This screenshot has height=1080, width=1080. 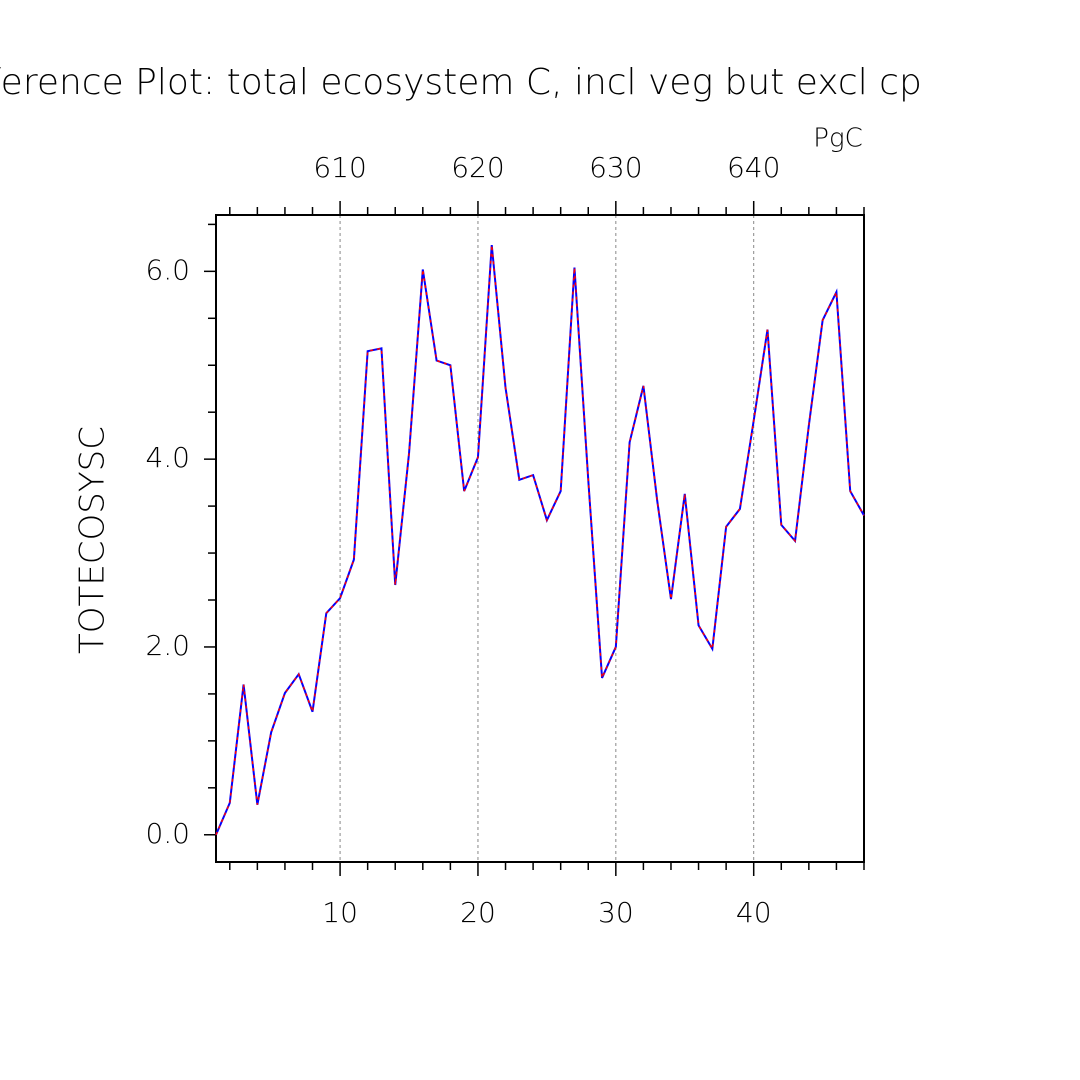 What do you see at coordinates (167, 645) in the screenshot?
I see `y-tick-label: 2.0` at bounding box center [167, 645].